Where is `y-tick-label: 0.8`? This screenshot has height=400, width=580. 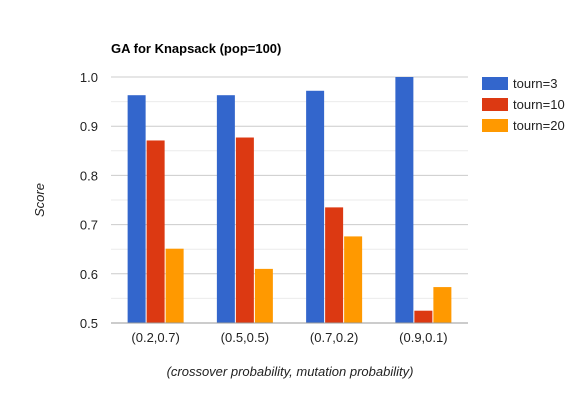 y-tick-label: 0.8 is located at coordinates (89, 175).